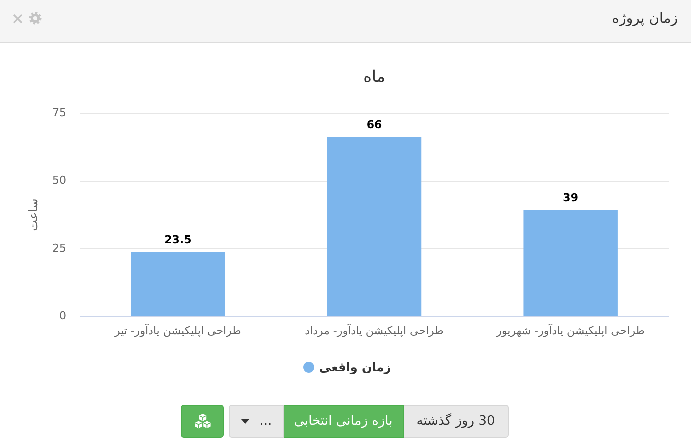 This screenshot has width=691, height=444. What do you see at coordinates (571, 331) in the screenshot?
I see `x-tick-label: طراحی اپلیکیشن یادآور- شهریور` at bounding box center [571, 331].